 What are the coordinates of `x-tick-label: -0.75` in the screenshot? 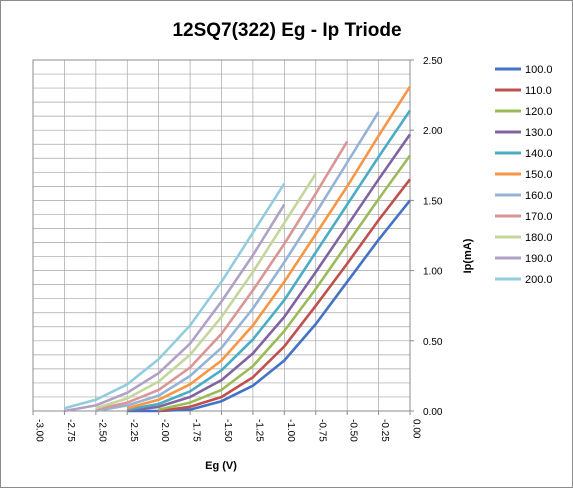 It's located at (321, 430).